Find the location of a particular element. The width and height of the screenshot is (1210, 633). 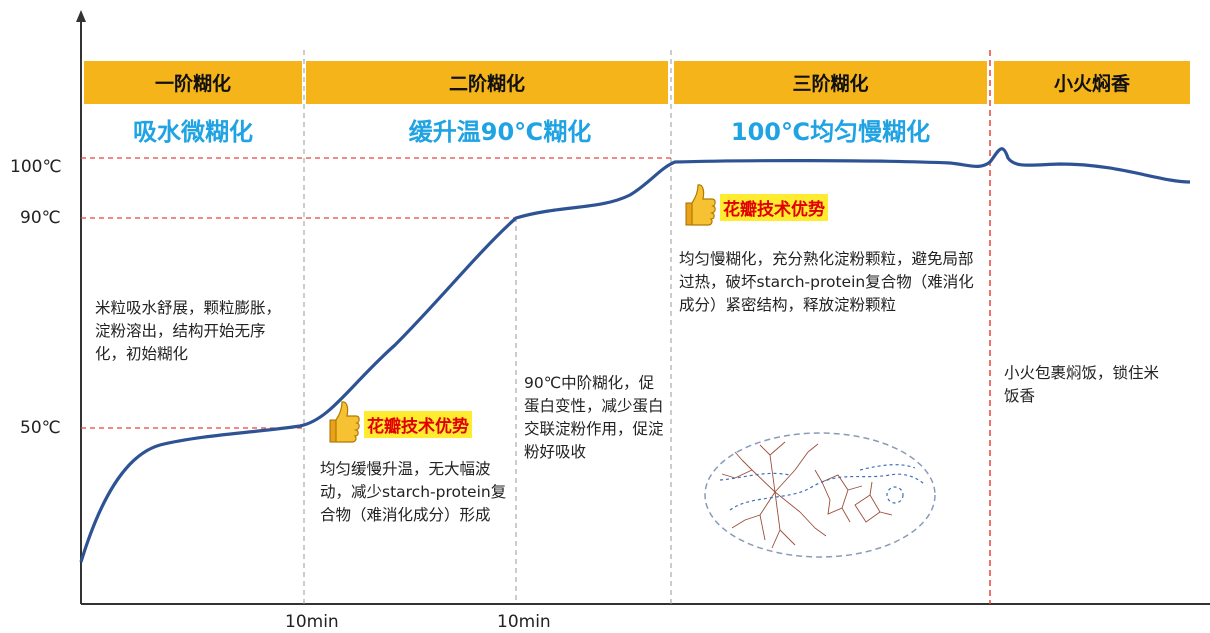

stage-4-header: 小火焖香 is located at coordinates (1092, 82).